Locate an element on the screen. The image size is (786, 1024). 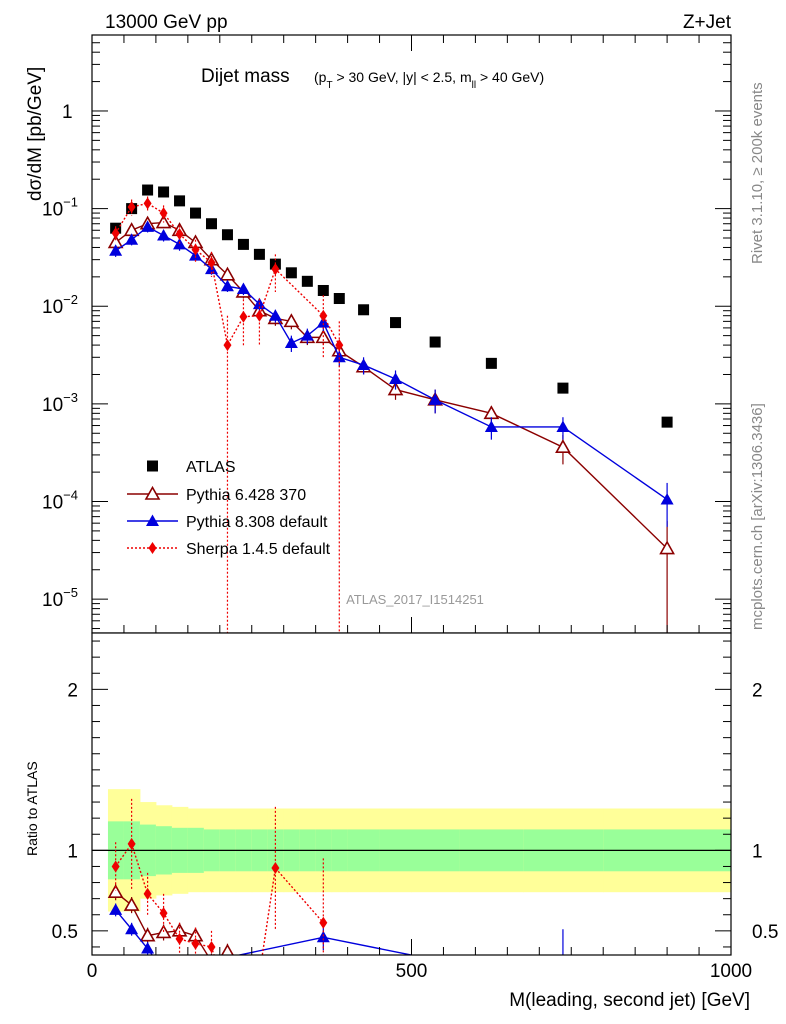
y-tick-label: 10⁻⁵ is located at coordinates (60, 598).